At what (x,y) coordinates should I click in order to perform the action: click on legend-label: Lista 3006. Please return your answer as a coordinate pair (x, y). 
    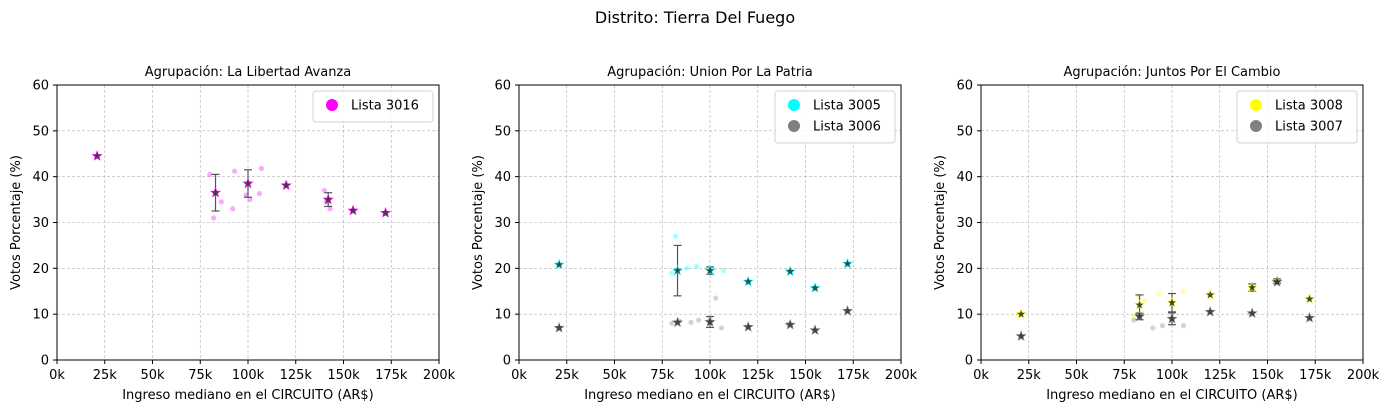
    Looking at the image, I should click on (847, 127).